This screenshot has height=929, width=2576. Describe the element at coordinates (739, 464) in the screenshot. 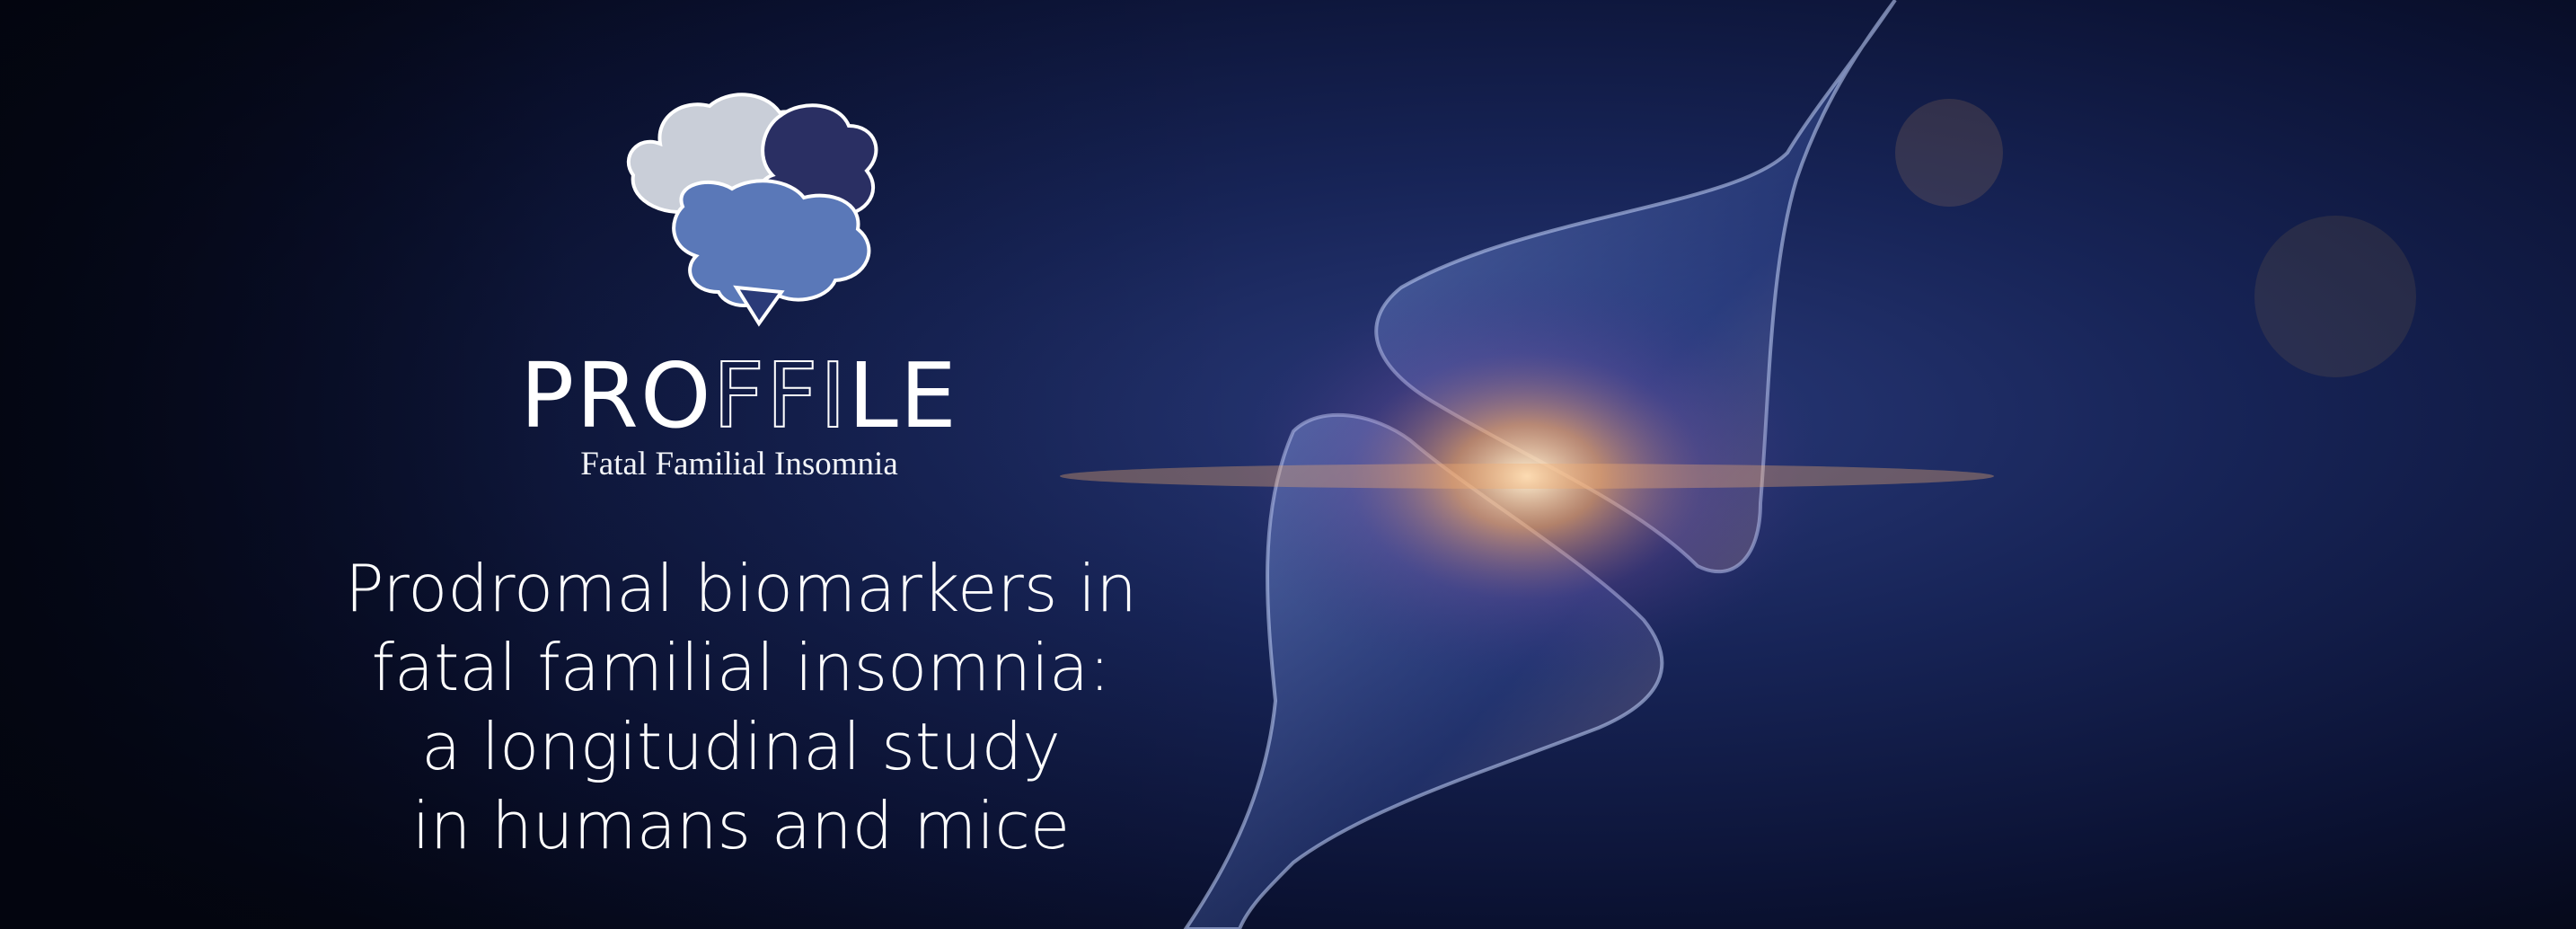

I see `tagline: Fatal Familial Insomnia` at that location.